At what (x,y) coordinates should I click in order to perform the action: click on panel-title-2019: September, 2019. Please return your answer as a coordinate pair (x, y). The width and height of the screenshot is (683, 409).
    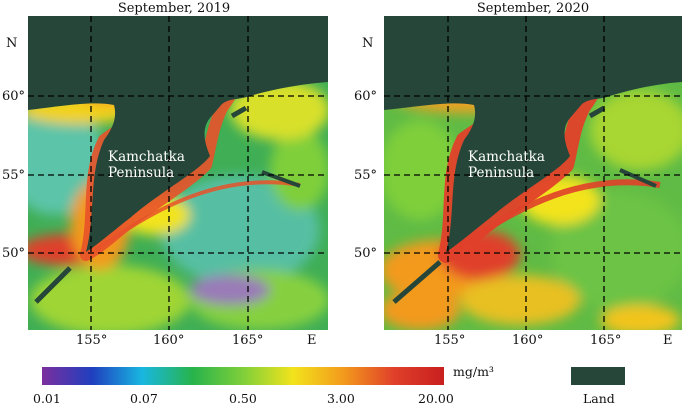
    Looking at the image, I should click on (174, 8).